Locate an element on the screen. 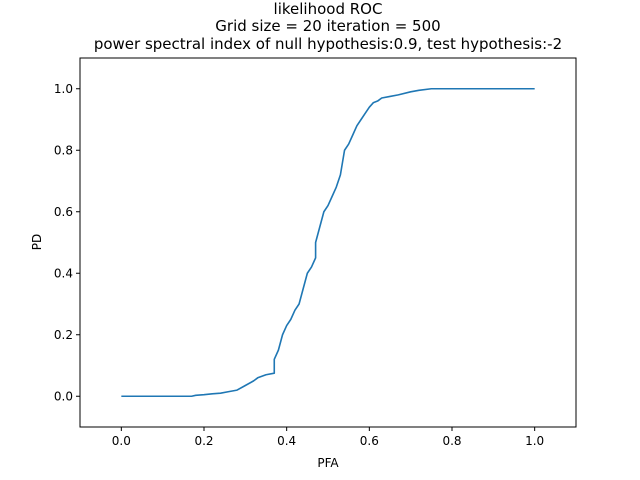 This screenshot has height=480, width=640. chart-title-line-1: likelihood ROC is located at coordinates (328, 9).